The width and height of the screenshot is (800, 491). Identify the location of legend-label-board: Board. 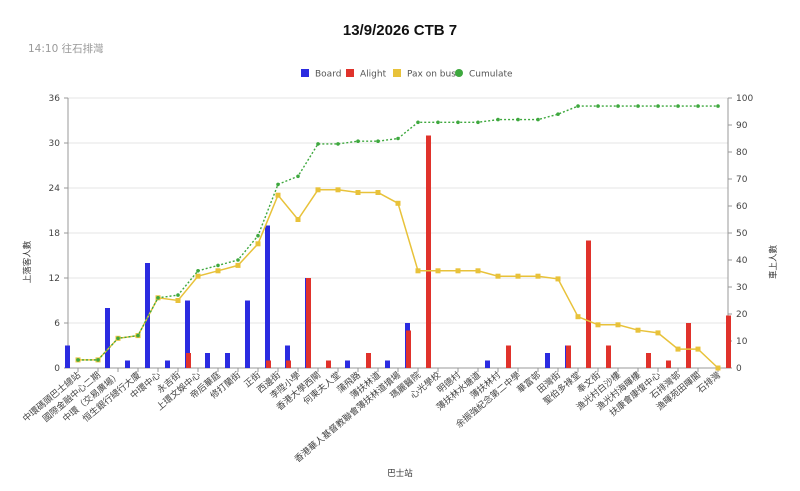
(328, 75).